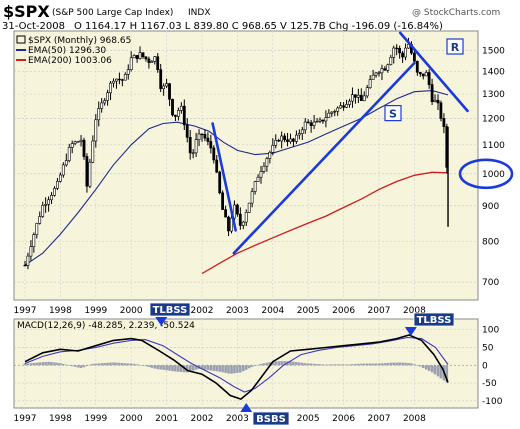  Describe the element at coordinates (433, 72) in the screenshot. I see `resistance-trendline` at that location.